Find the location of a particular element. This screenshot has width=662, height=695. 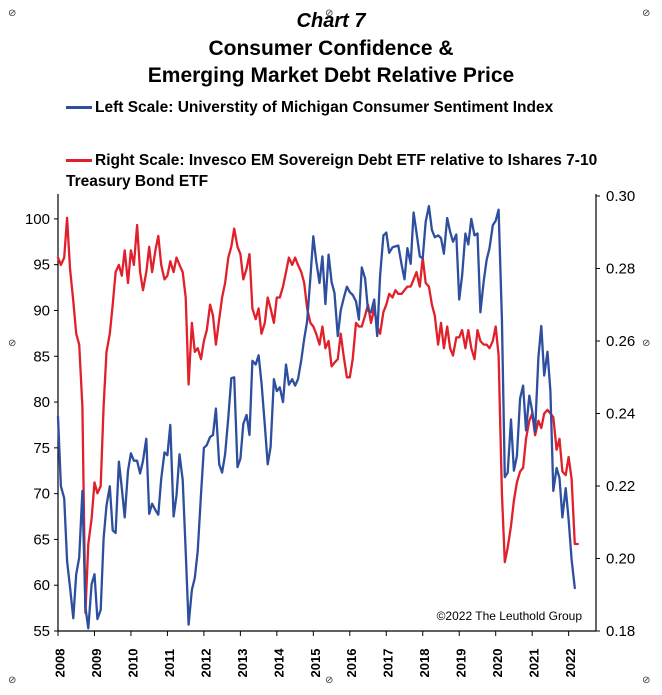

corner-mark-top-right: ⊘ is located at coordinates (646, 13).